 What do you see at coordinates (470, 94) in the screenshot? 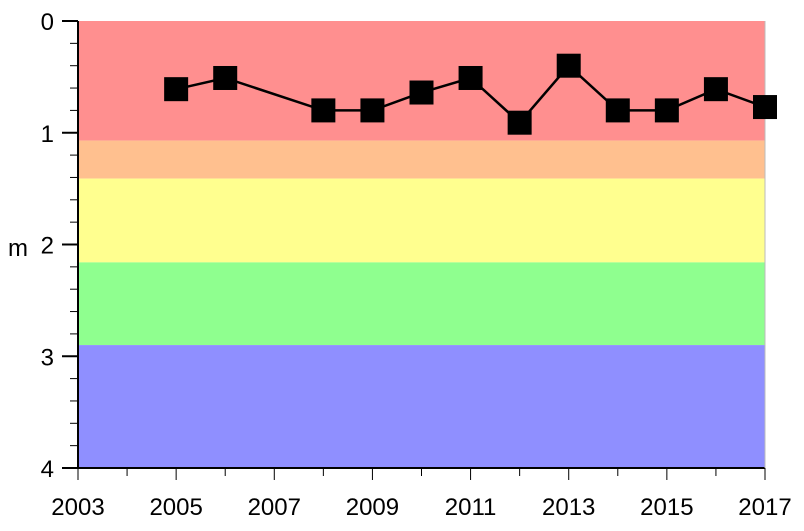
I see `series-layer` at bounding box center [470, 94].